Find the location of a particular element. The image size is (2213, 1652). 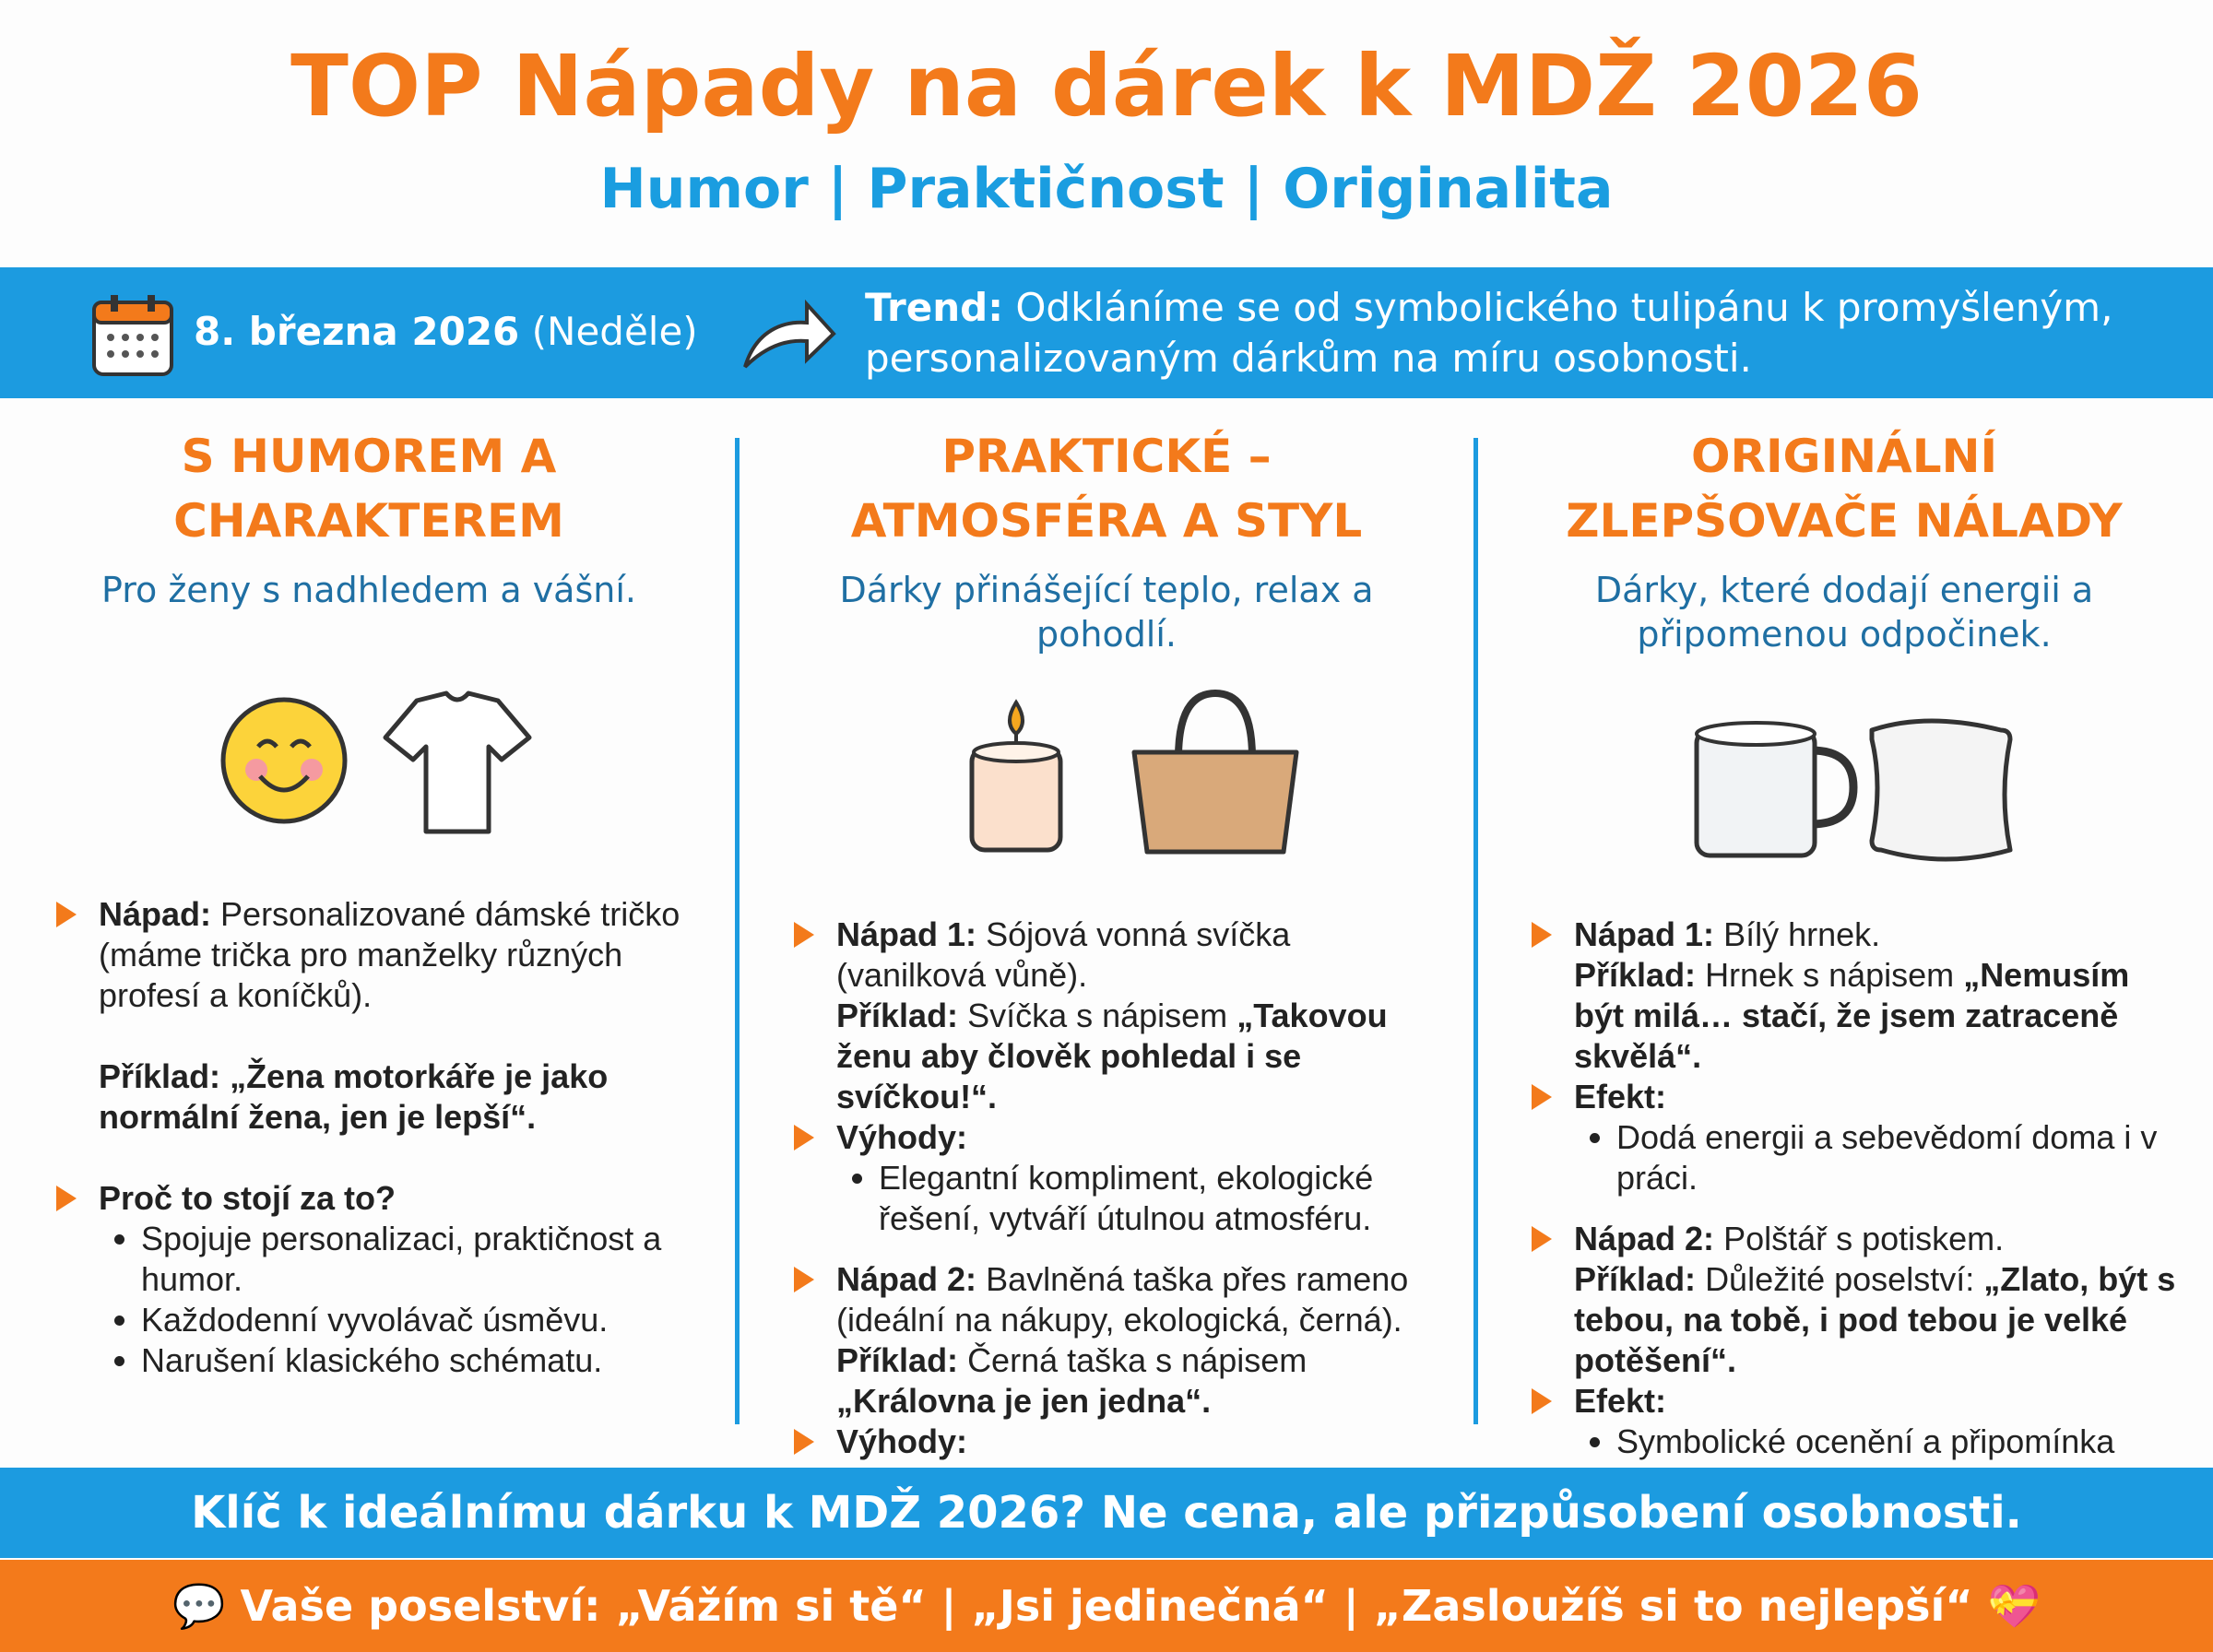

example-quote: „Královna je jen jedna“. is located at coordinates (1024, 1401).